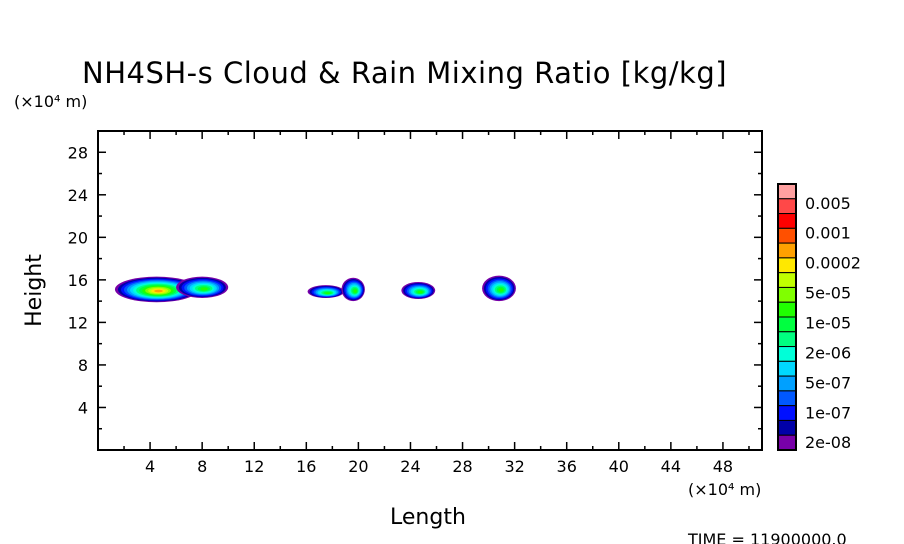 Image resolution: width=904 pixels, height=544 pixels. I want to click on x-tick-label: 36, so click(567, 466).